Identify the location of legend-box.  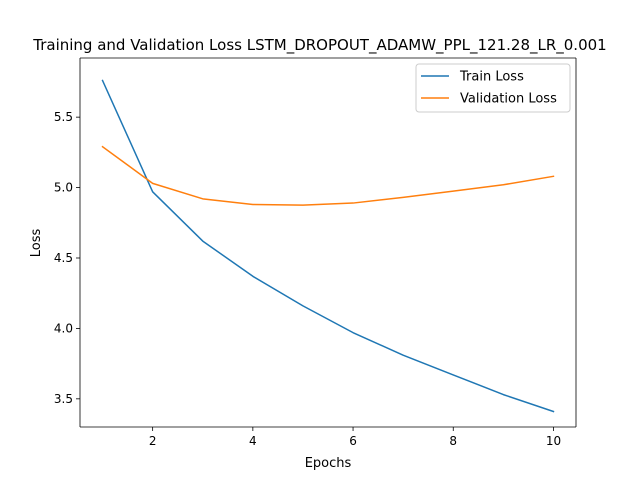
(493, 88).